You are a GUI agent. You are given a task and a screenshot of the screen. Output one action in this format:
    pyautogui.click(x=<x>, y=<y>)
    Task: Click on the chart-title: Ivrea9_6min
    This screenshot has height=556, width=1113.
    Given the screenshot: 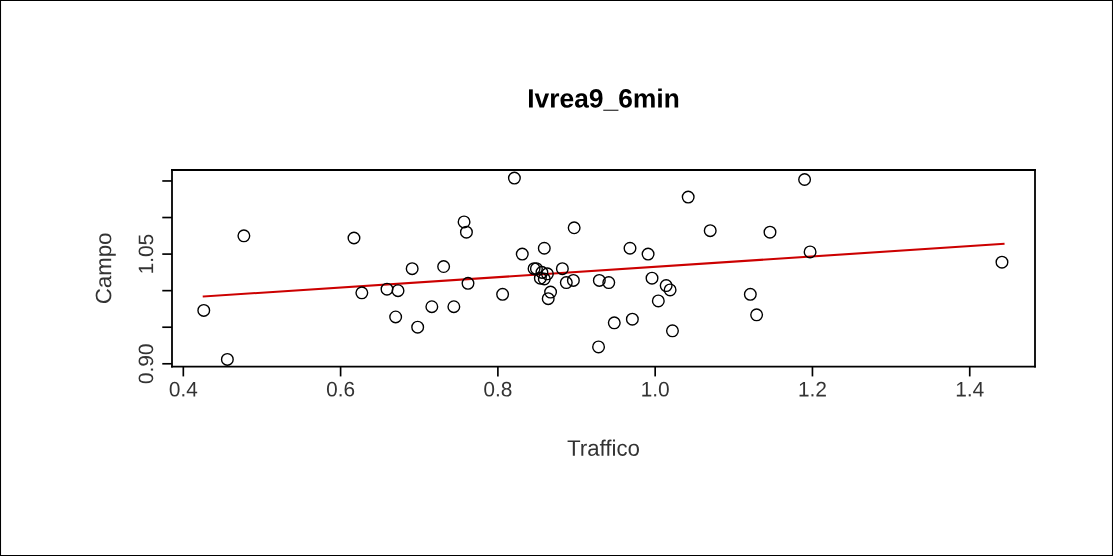 What is the action you would take?
    pyautogui.click(x=603, y=99)
    